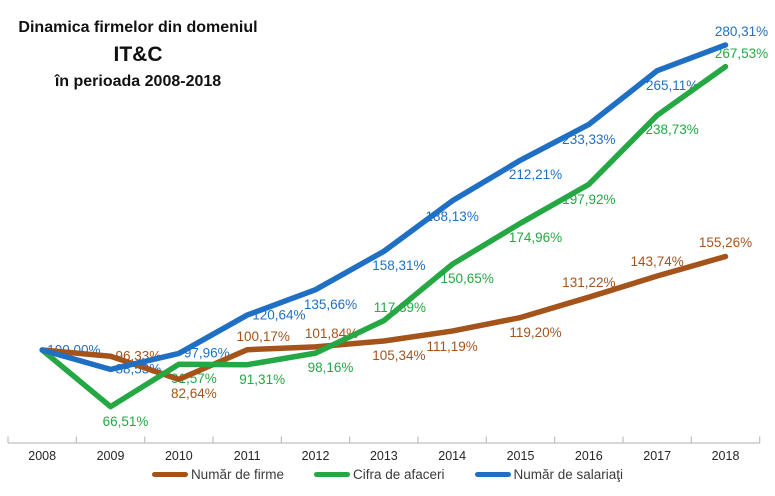 Image resolution: width=775 pixels, height=496 pixels. I want to click on x-axis-label-2010: 2010, so click(178, 456).